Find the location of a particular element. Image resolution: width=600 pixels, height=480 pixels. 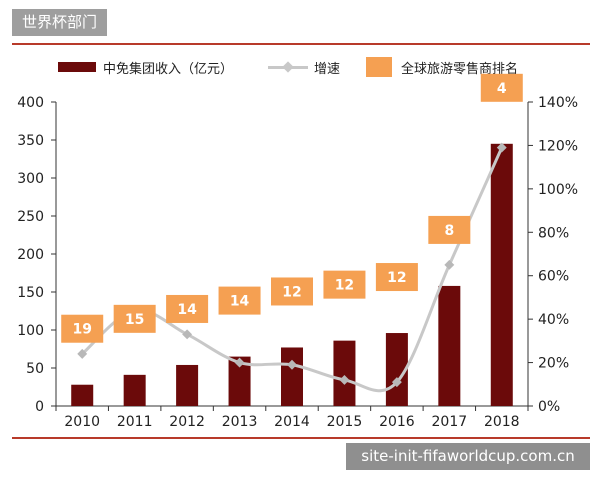

y-right-tick-label: 60% is located at coordinates (553, 277).